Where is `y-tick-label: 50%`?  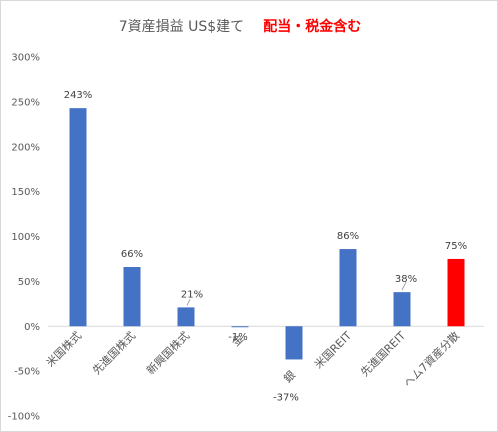
y-tick-label: 50% is located at coordinates (29, 282).